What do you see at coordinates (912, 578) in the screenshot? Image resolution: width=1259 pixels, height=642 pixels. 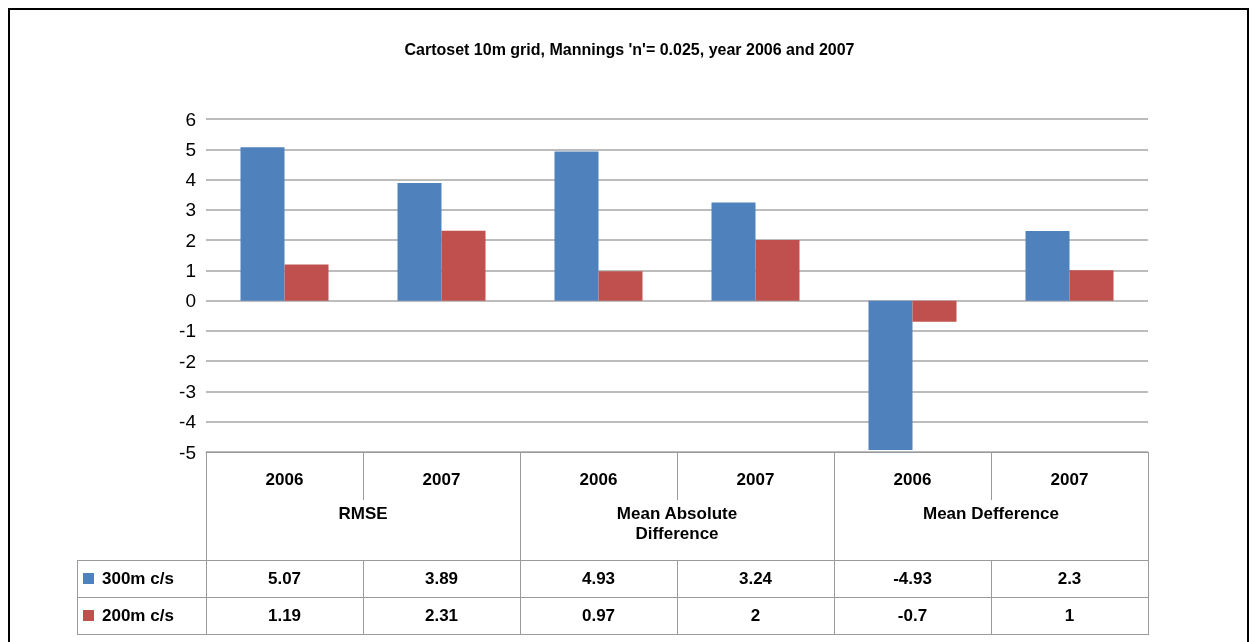 I see `data-label: -4.93` at bounding box center [912, 578].